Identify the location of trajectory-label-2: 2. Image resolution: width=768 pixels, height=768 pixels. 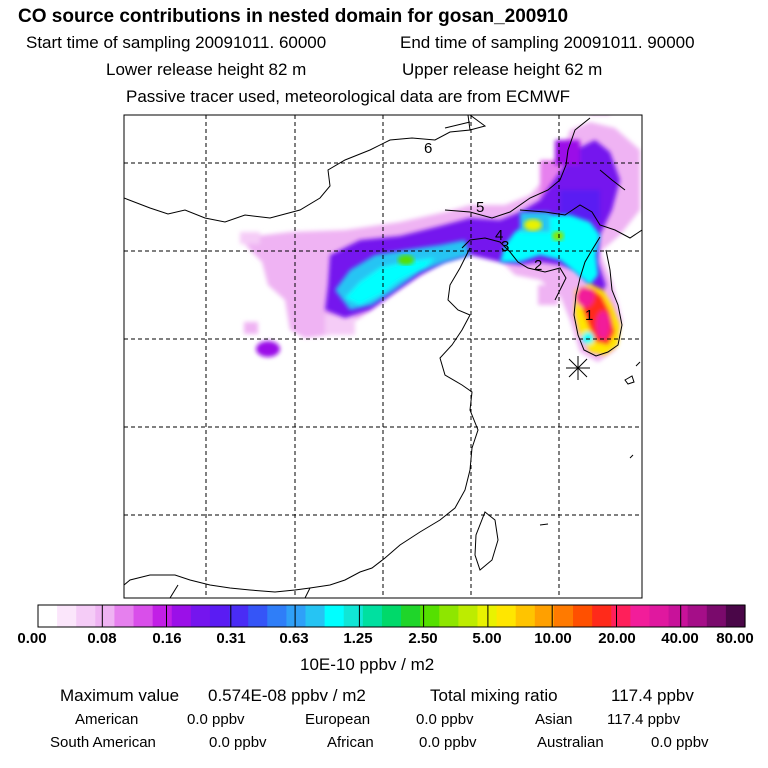
(538, 265).